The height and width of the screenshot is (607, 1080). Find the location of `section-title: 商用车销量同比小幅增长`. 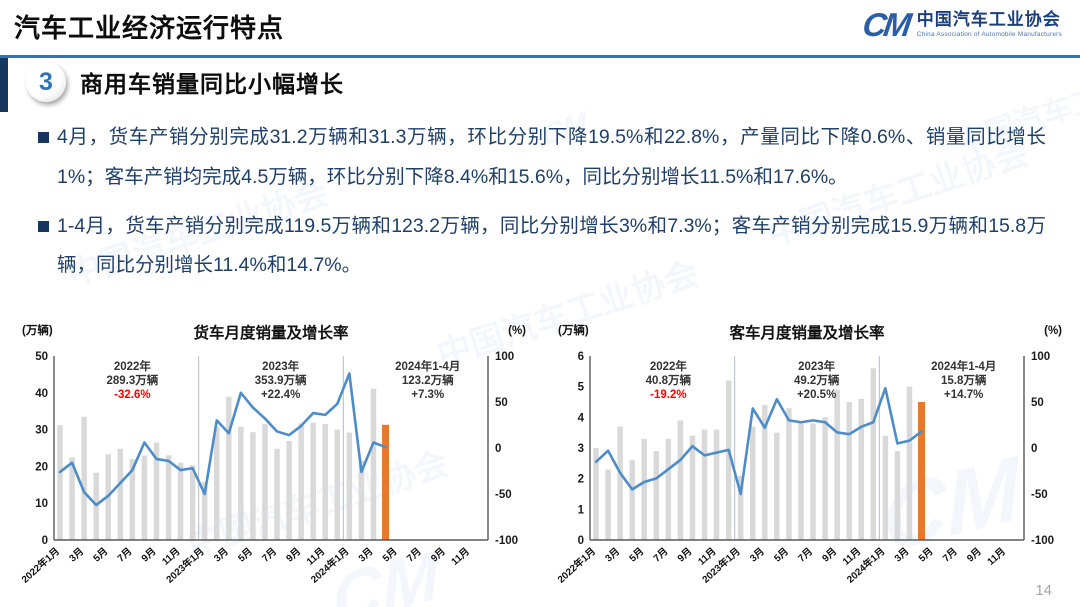

section-title: 商用车销量同比小幅增长 is located at coordinates (212, 84).